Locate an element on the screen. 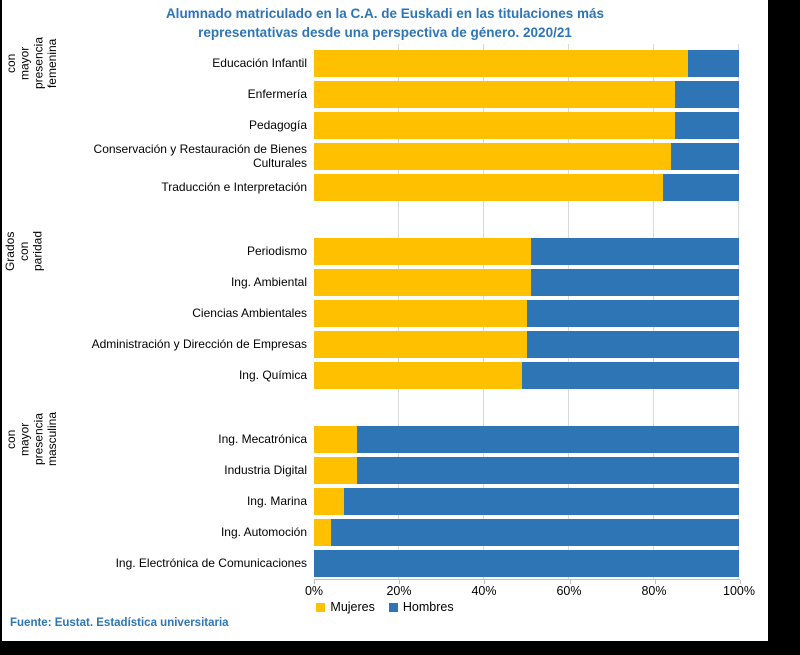 The height and width of the screenshot is (655, 800). category-label: Industria Digital is located at coordinates (265, 469).